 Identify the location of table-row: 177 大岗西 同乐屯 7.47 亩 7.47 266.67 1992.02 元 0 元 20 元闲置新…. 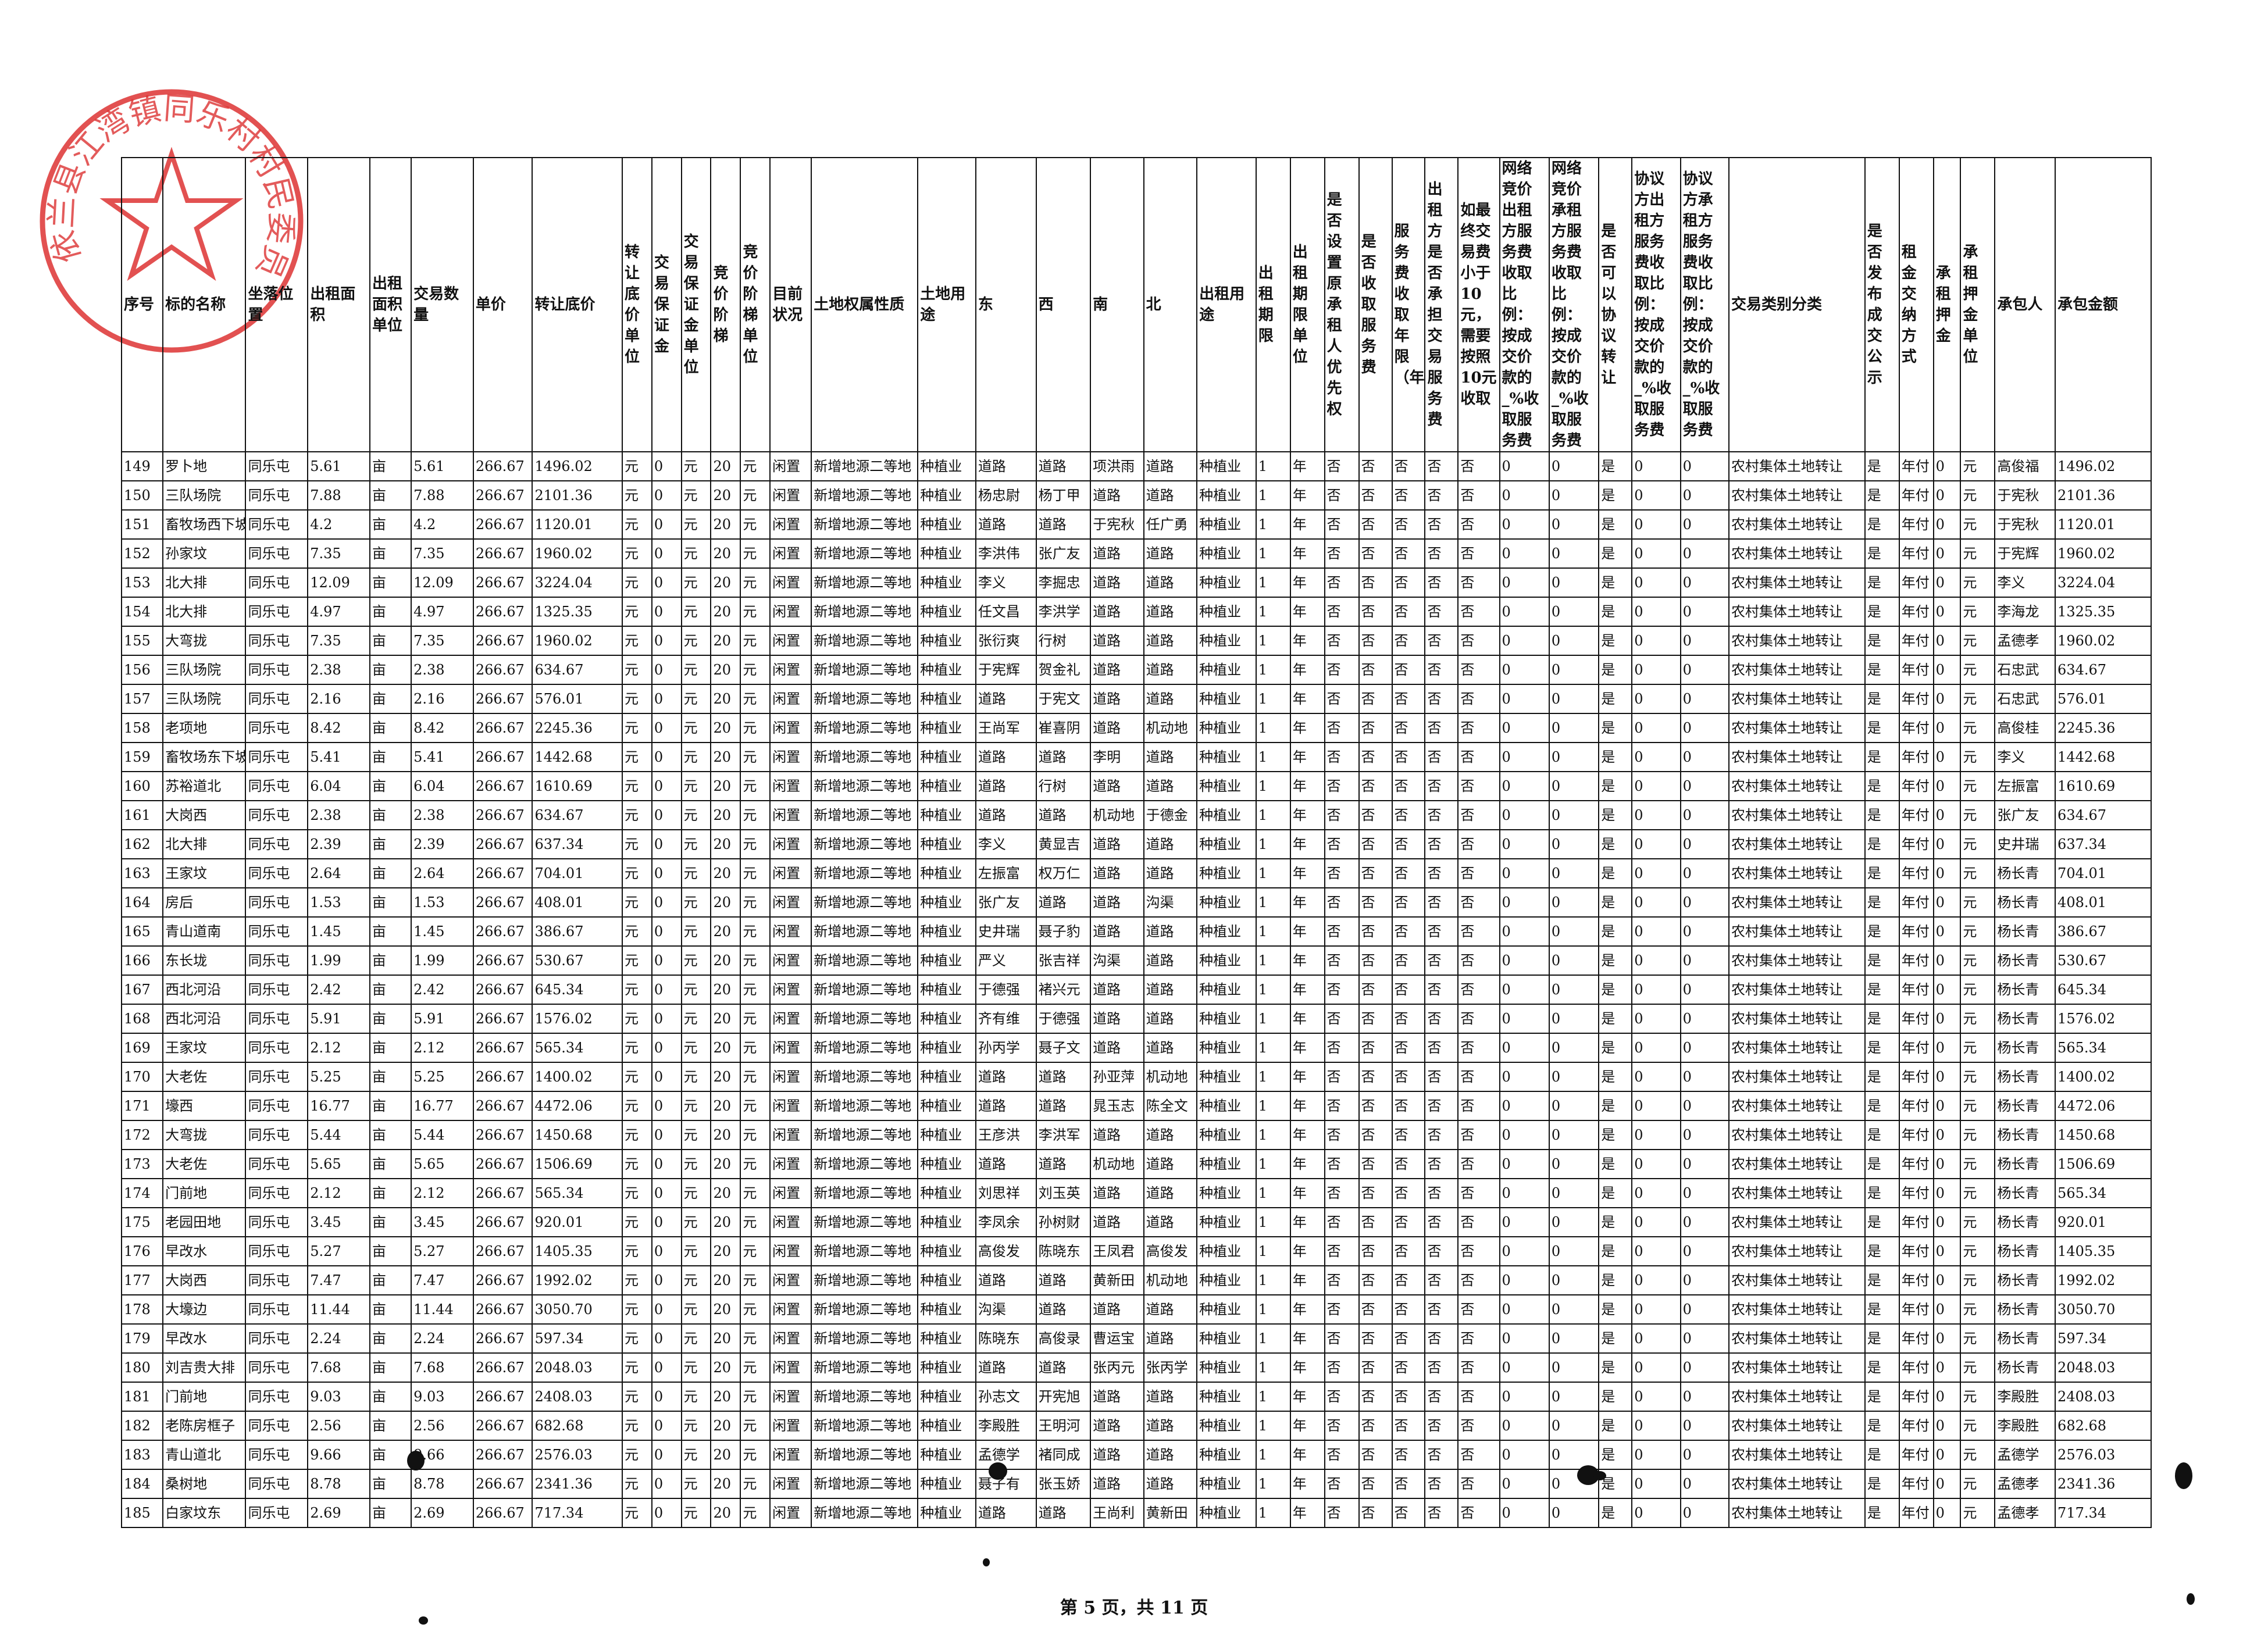
(1136, 1280).